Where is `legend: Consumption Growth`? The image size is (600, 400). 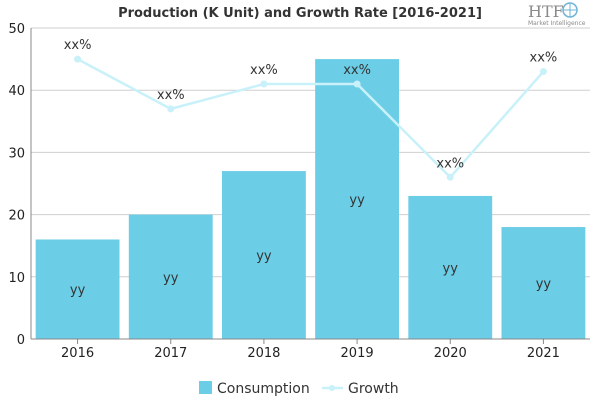 legend: Consumption Growth is located at coordinates (299, 389).